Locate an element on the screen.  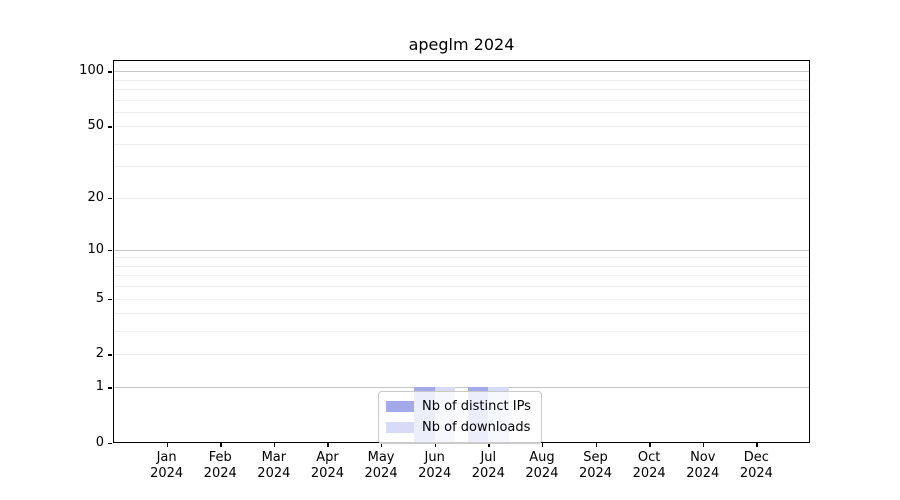
x-tick-label: Mar 2024 is located at coordinates (274, 466).